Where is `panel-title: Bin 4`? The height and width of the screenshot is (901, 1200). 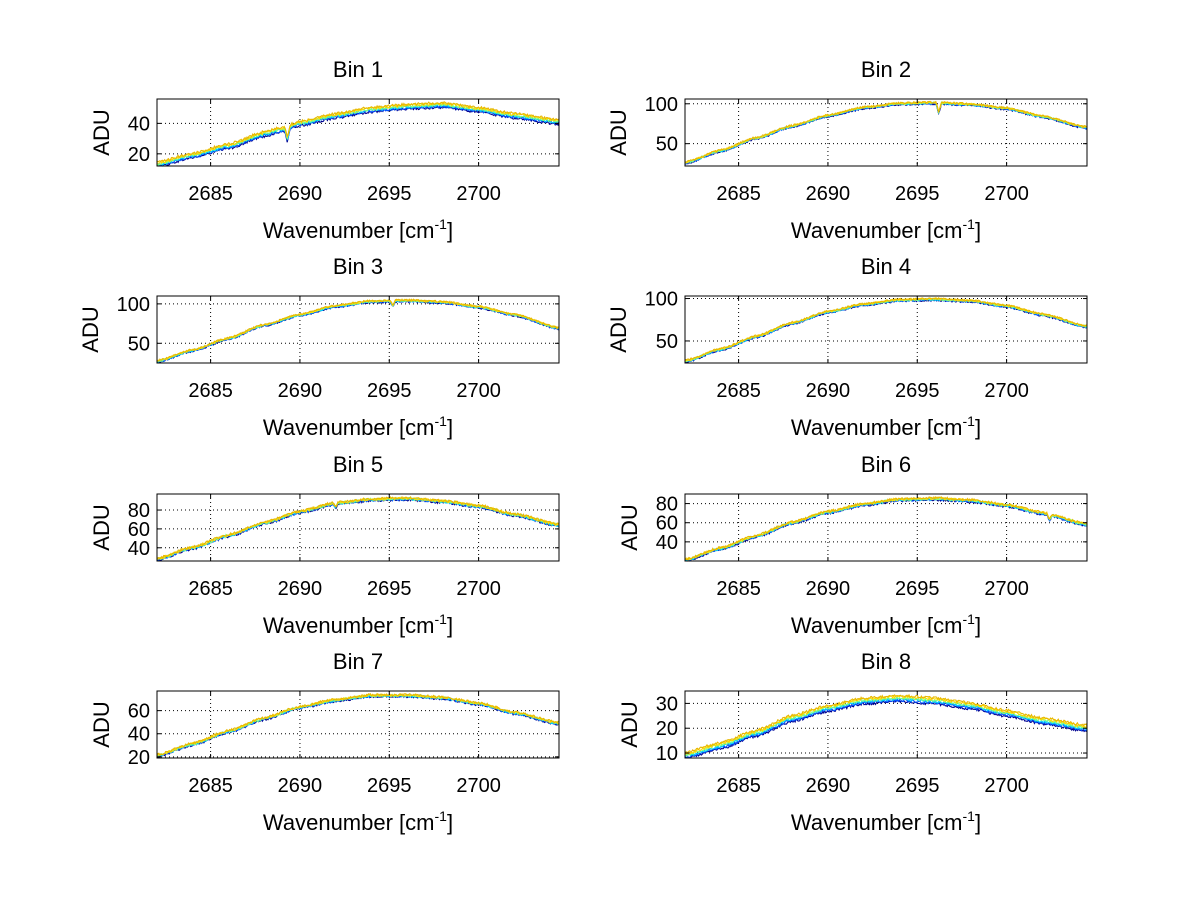
panel-title: Bin 4 is located at coordinates (886, 266).